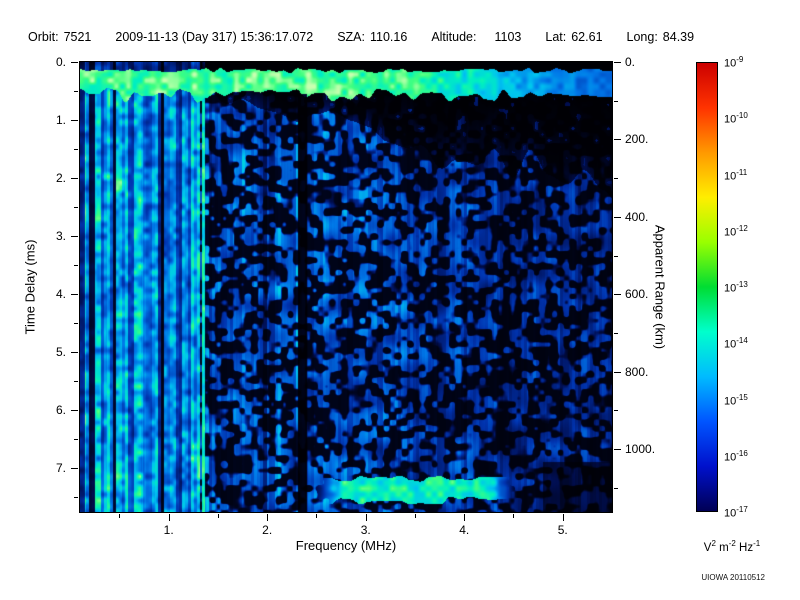  Describe the element at coordinates (43, 37) in the screenshot. I see `orbit-label: Orbit:` at that location.